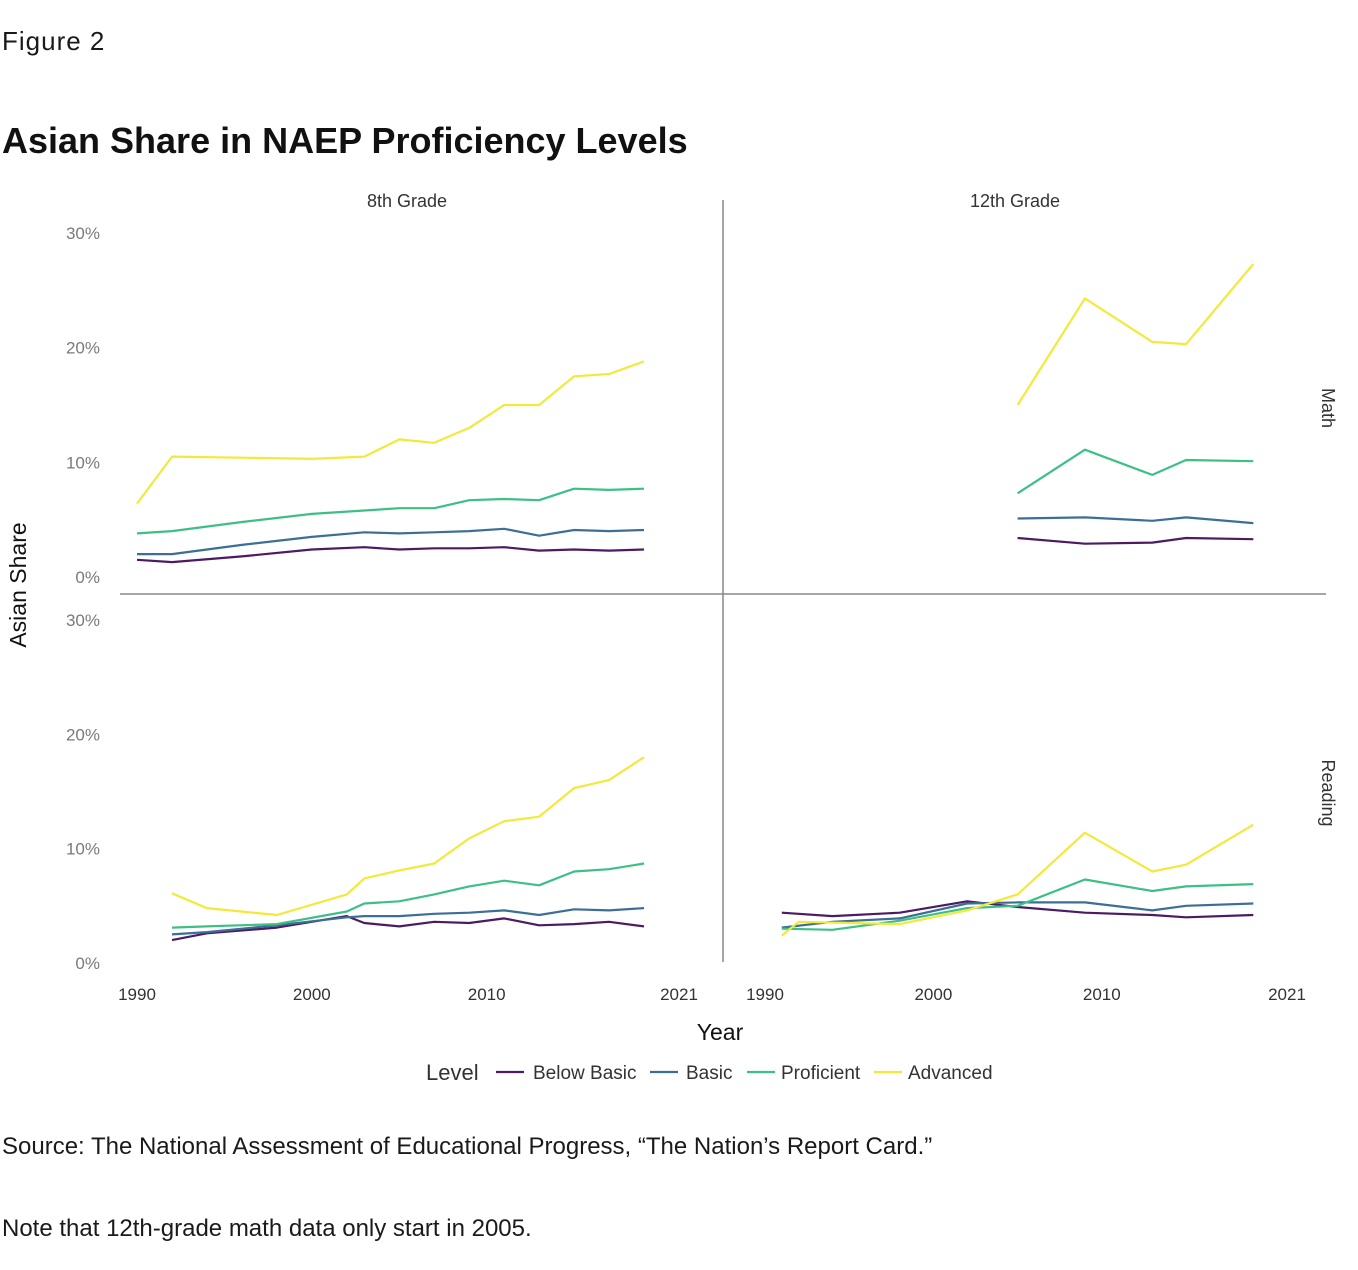 This screenshot has width=1358, height=1270. Describe the element at coordinates (933, 994) in the screenshot. I see `x-tick-12th-grade-1: 2000` at that location.